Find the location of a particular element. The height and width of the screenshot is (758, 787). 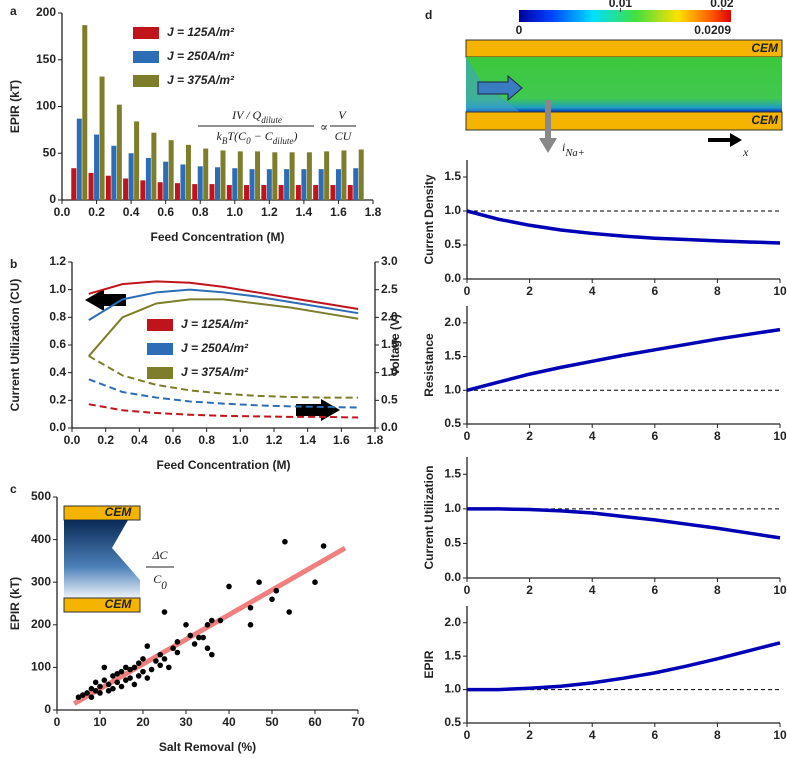

x-tick-label: 0.6 is located at coordinates (165, 212).